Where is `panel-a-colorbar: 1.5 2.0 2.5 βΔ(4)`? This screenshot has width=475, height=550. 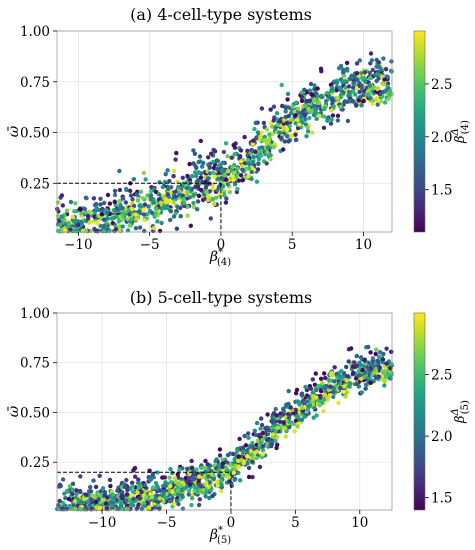
panel-a-colorbar: 1.5 2.0 2.5 βΔ(4) is located at coordinates (442, 131).